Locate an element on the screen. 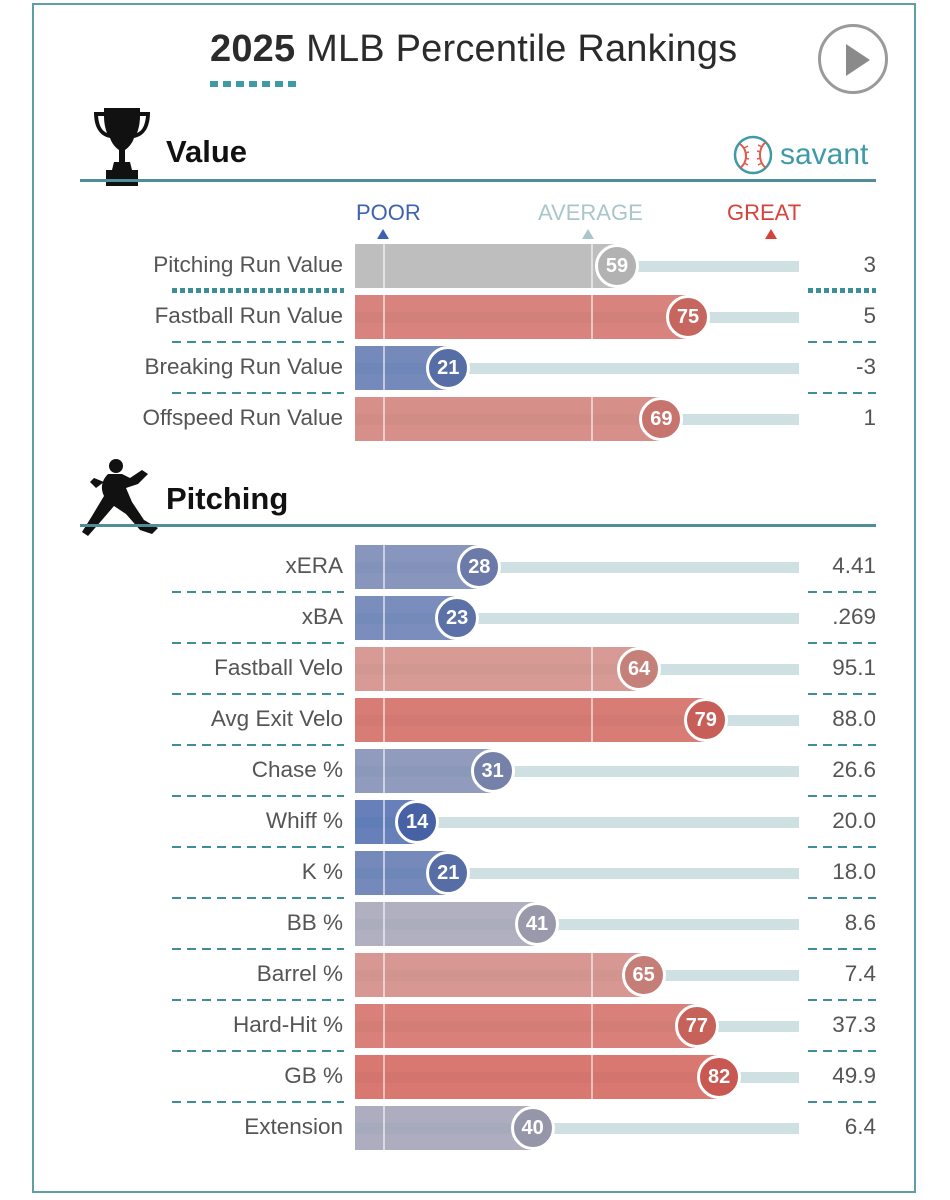 The image size is (950, 1200). percentile-dot: 28 is located at coordinates (479, 567).